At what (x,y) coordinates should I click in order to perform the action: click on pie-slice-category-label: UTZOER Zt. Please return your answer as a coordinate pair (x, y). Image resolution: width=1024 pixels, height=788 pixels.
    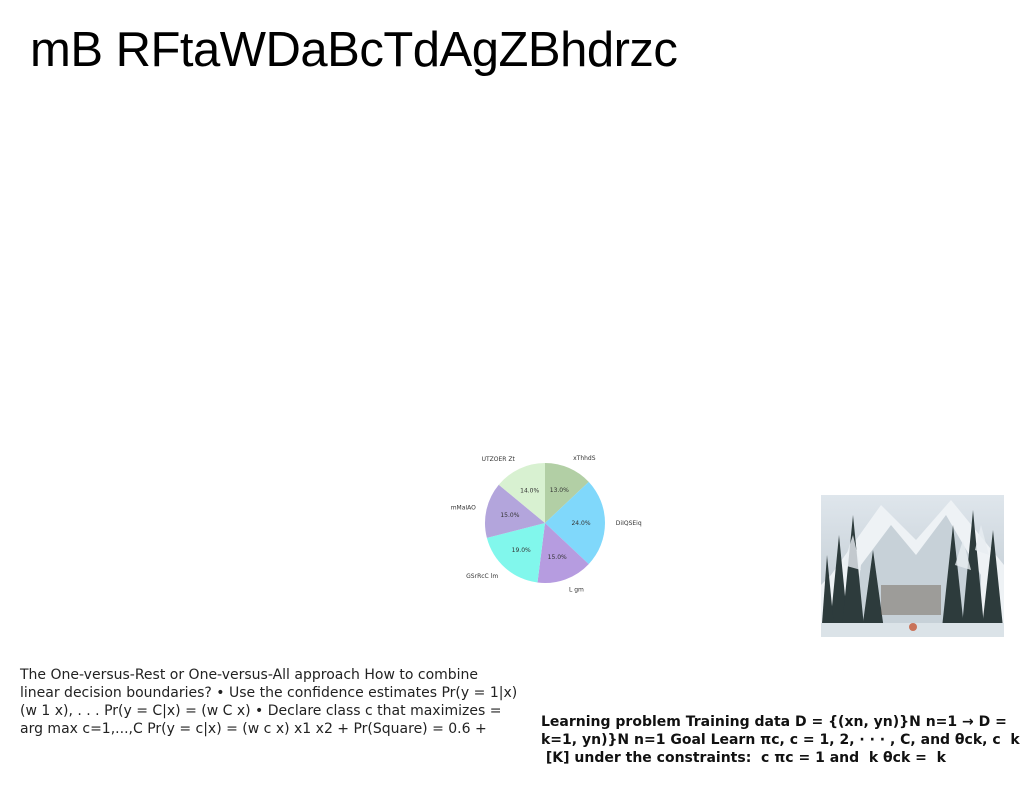
    Looking at the image, I should click on (499, 459).